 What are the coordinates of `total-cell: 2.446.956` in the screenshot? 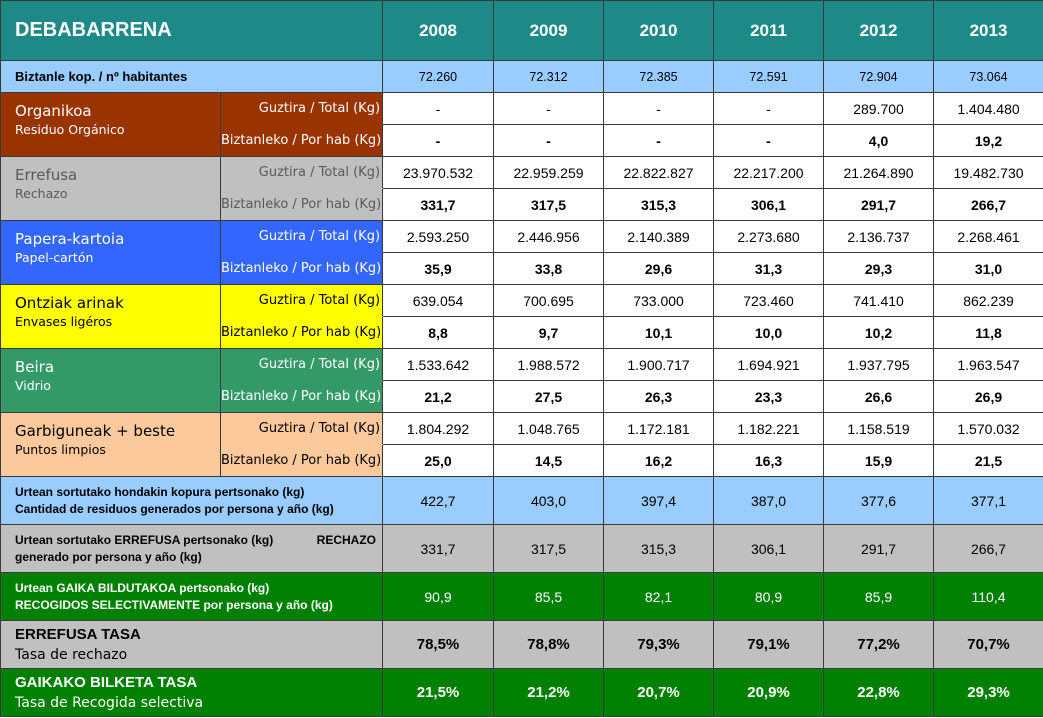 It's located at (549, 236).